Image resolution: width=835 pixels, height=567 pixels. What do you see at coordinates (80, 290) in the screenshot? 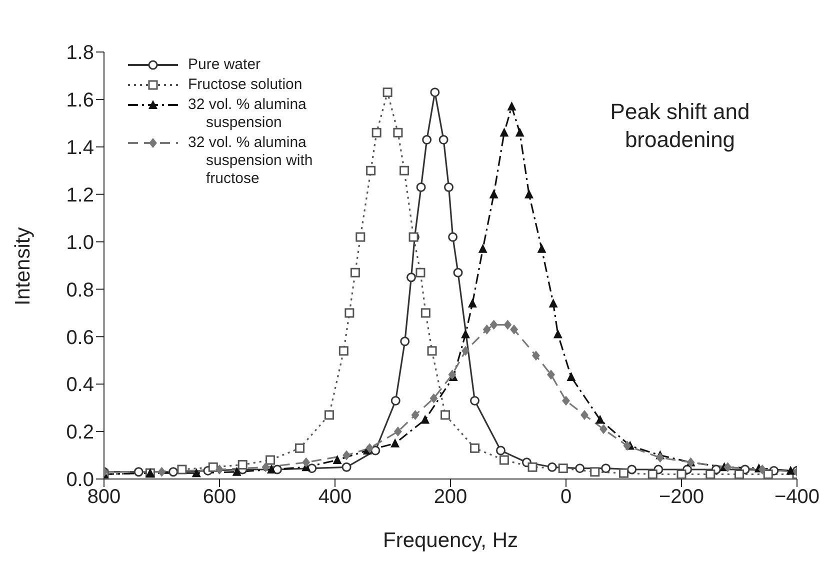
I see `y-tick-label: 0.8` at bounding box center [80, 290].